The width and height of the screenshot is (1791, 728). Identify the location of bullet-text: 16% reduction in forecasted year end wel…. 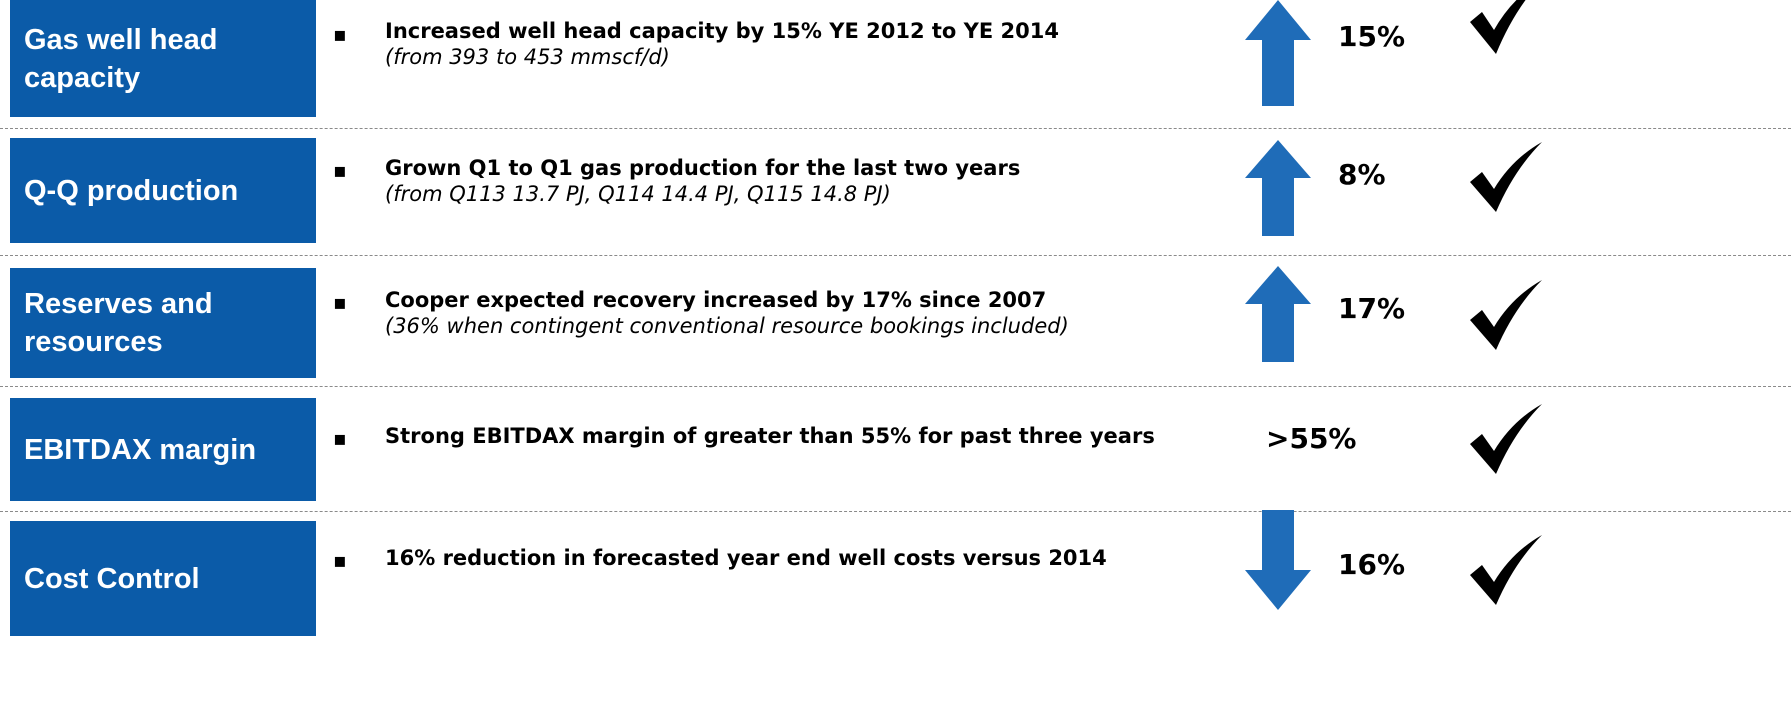
(746, 558).